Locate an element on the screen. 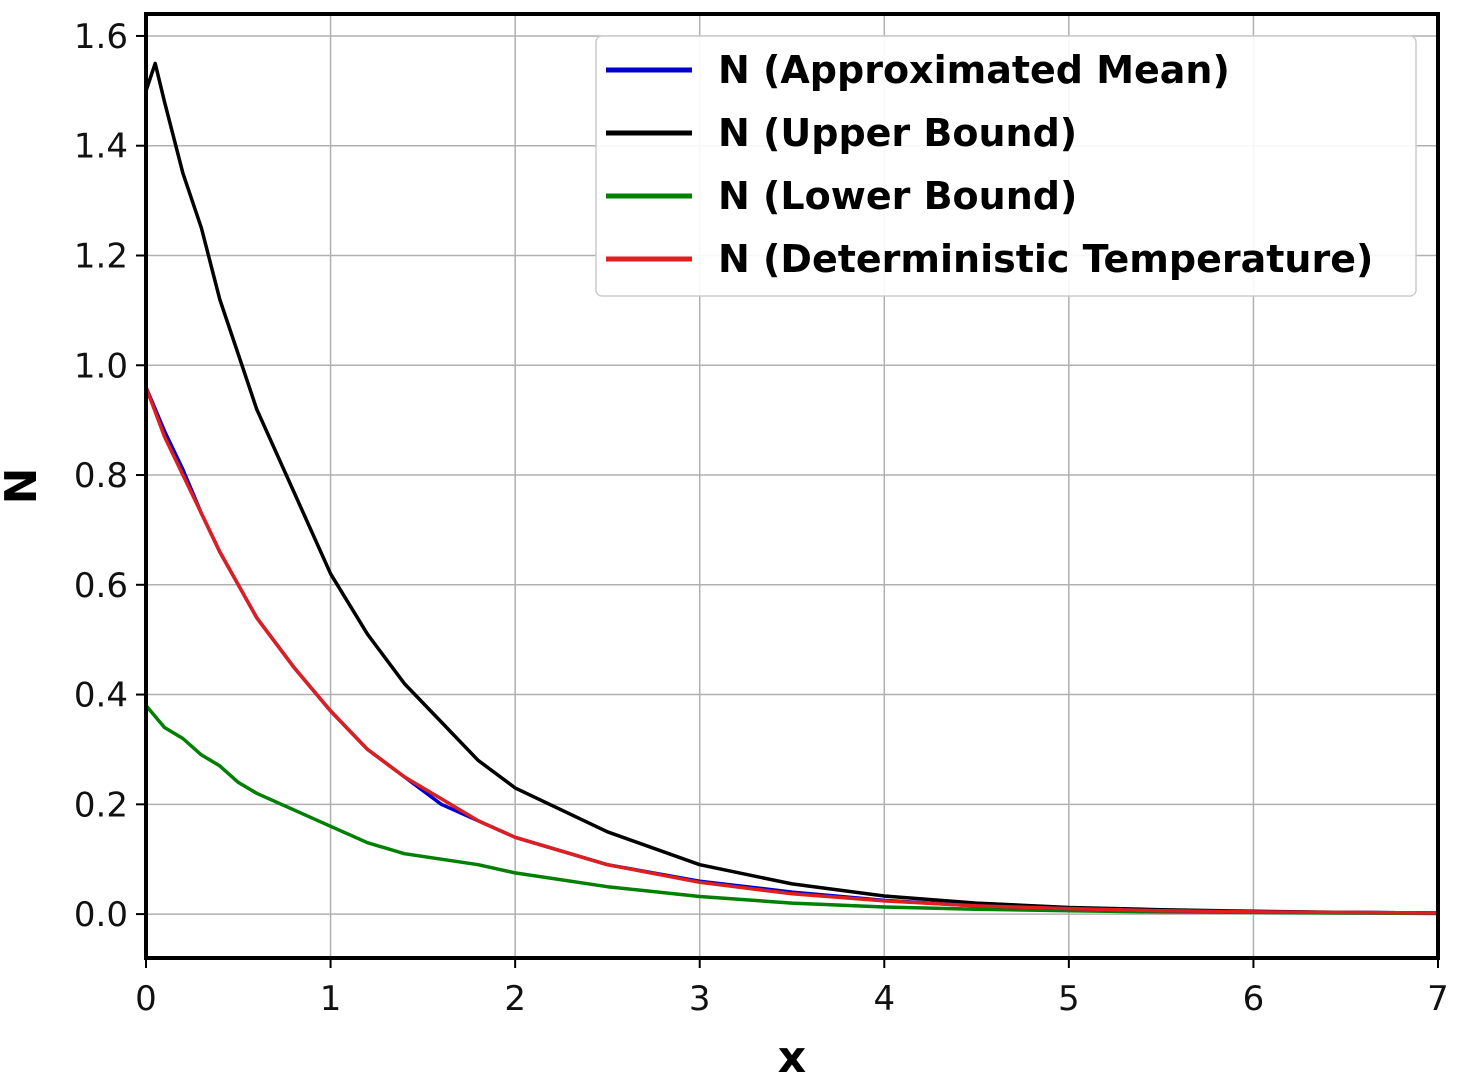 This screenshot has width=1457, height=1082. legend-label-3: N (Deterministic Temperature) is located at coordinates (1045, 259).